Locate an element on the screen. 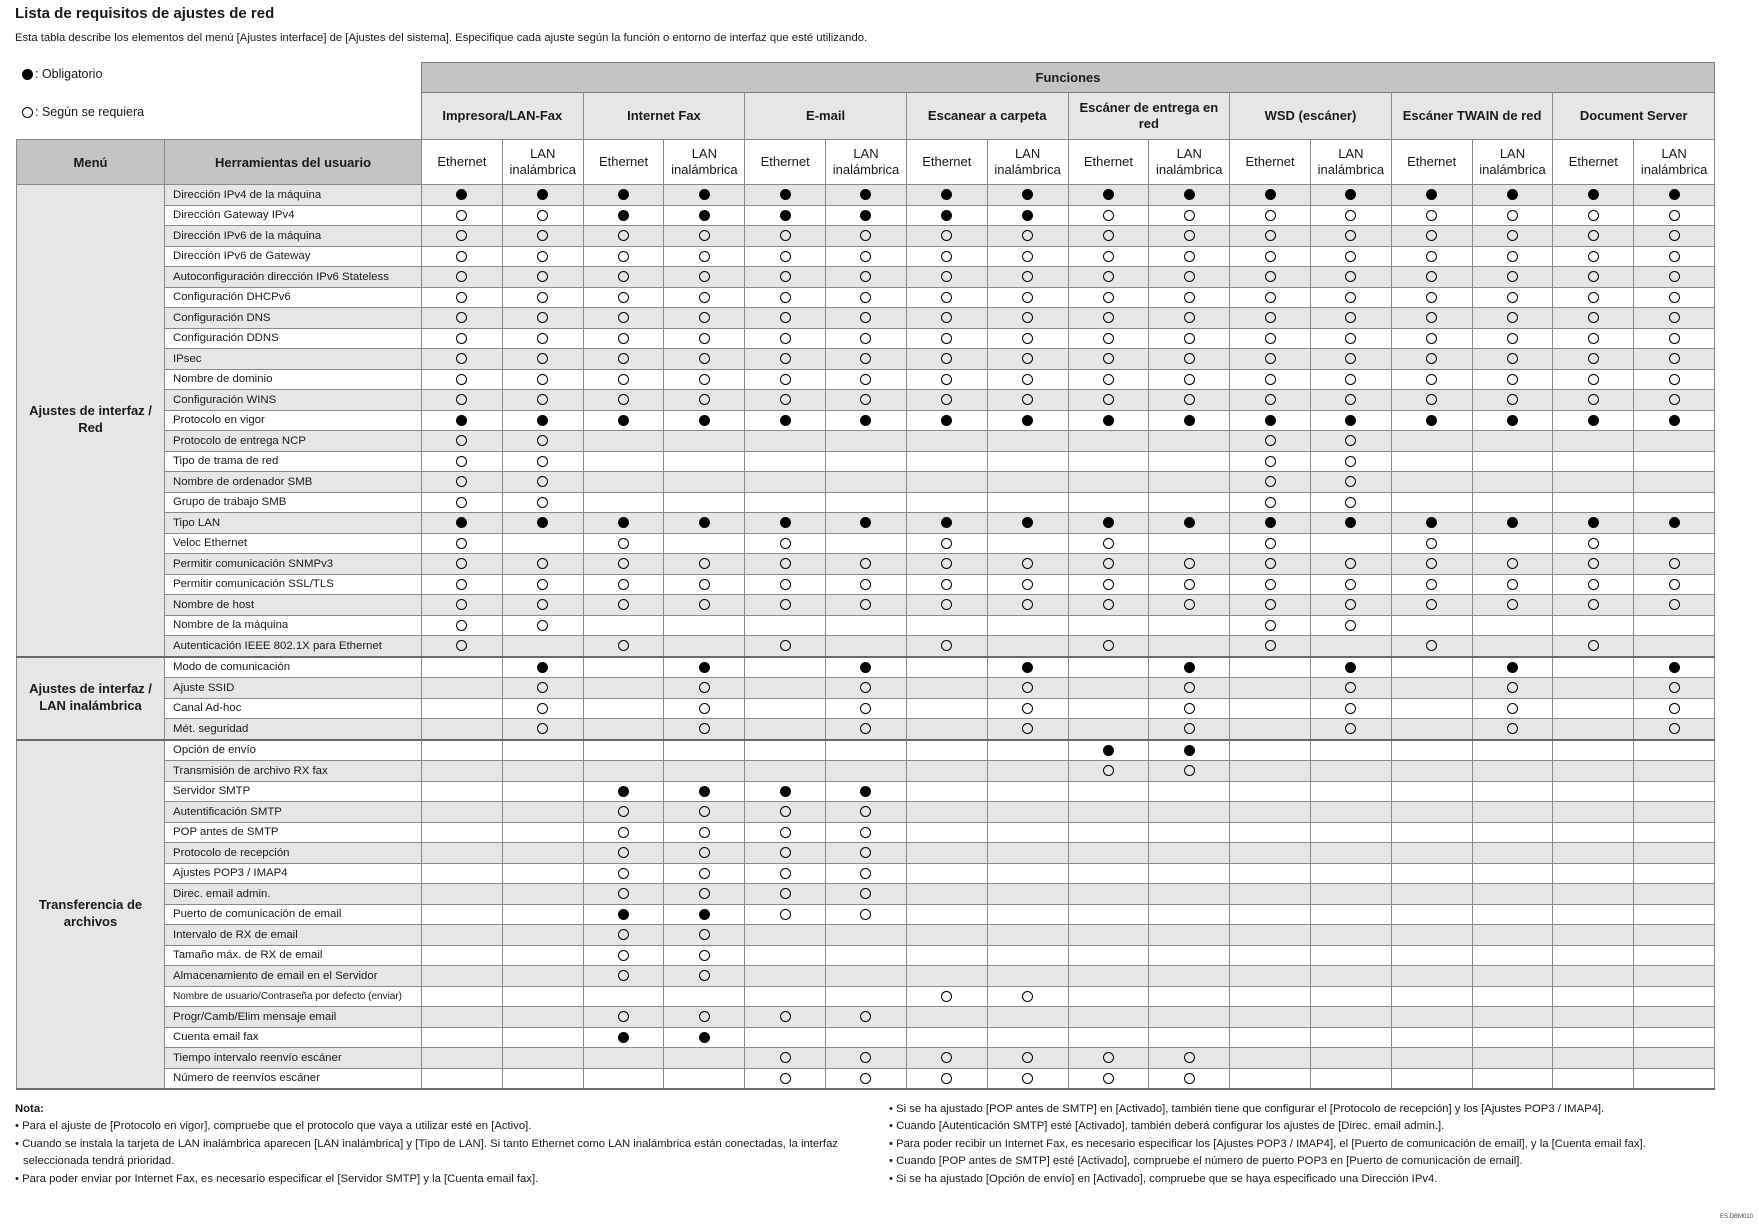 Image resolution: width=1759 pixels, height=1226 pixels. tool-name: Servidor SMTP is located at coordinates (293, 791).